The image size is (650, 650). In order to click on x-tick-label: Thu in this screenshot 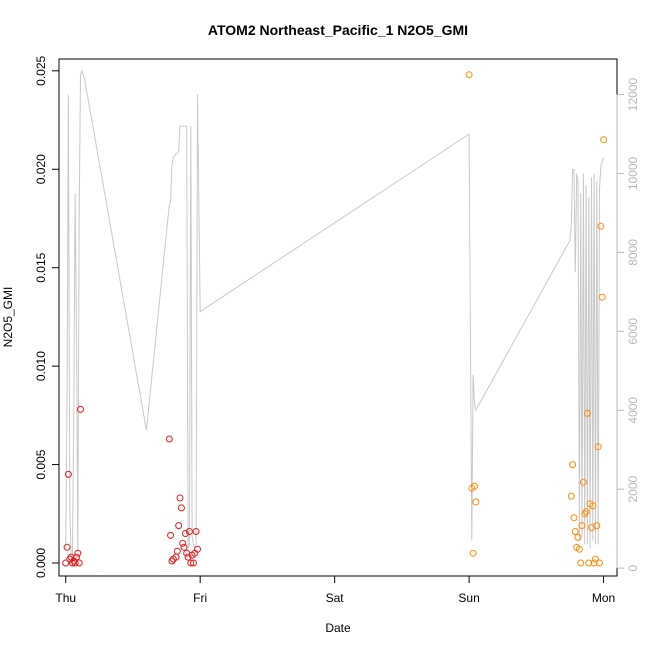, I will do `click(65, 598)`.